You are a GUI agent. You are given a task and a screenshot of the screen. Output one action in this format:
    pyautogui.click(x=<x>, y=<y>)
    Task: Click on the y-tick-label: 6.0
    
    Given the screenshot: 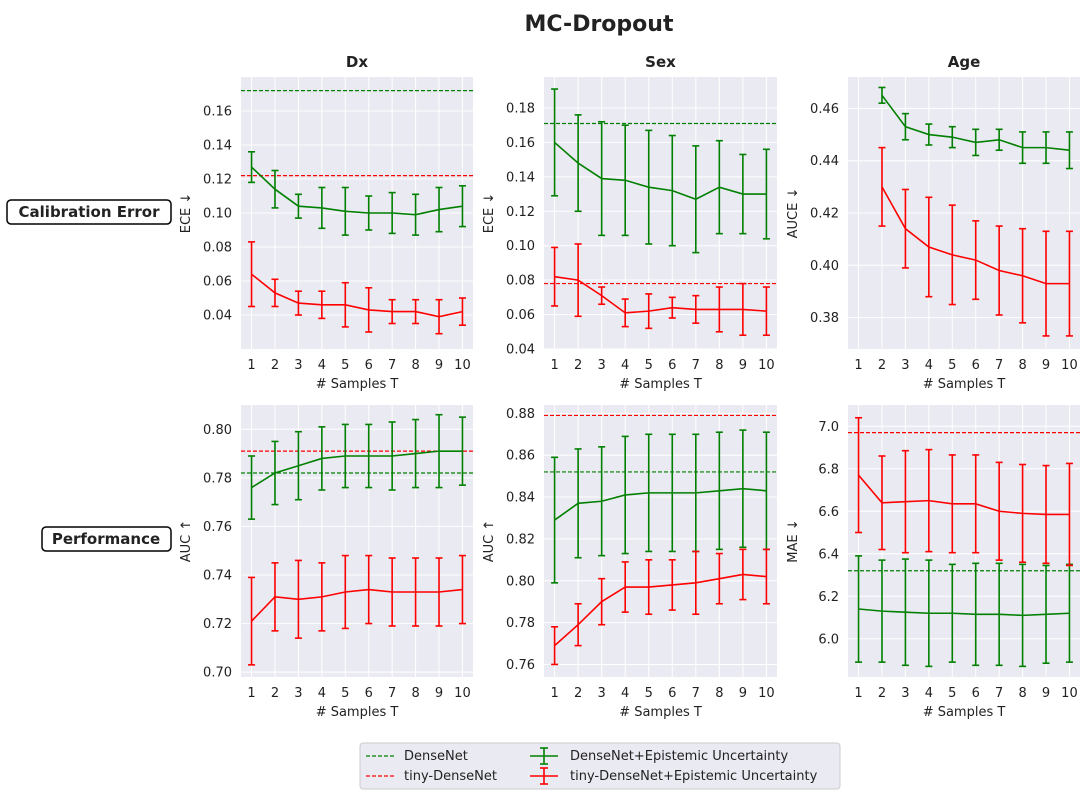 What is the action you would take?
    pyautogui.click(x=828, y=639)
    